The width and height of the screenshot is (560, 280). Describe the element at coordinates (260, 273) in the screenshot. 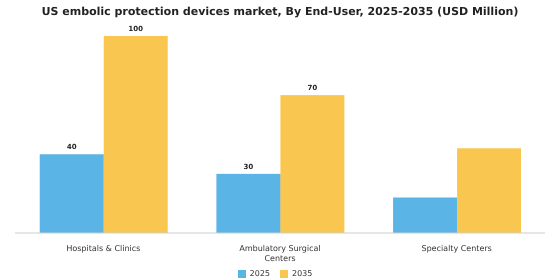

I see `legend-label: 2025` at that location.